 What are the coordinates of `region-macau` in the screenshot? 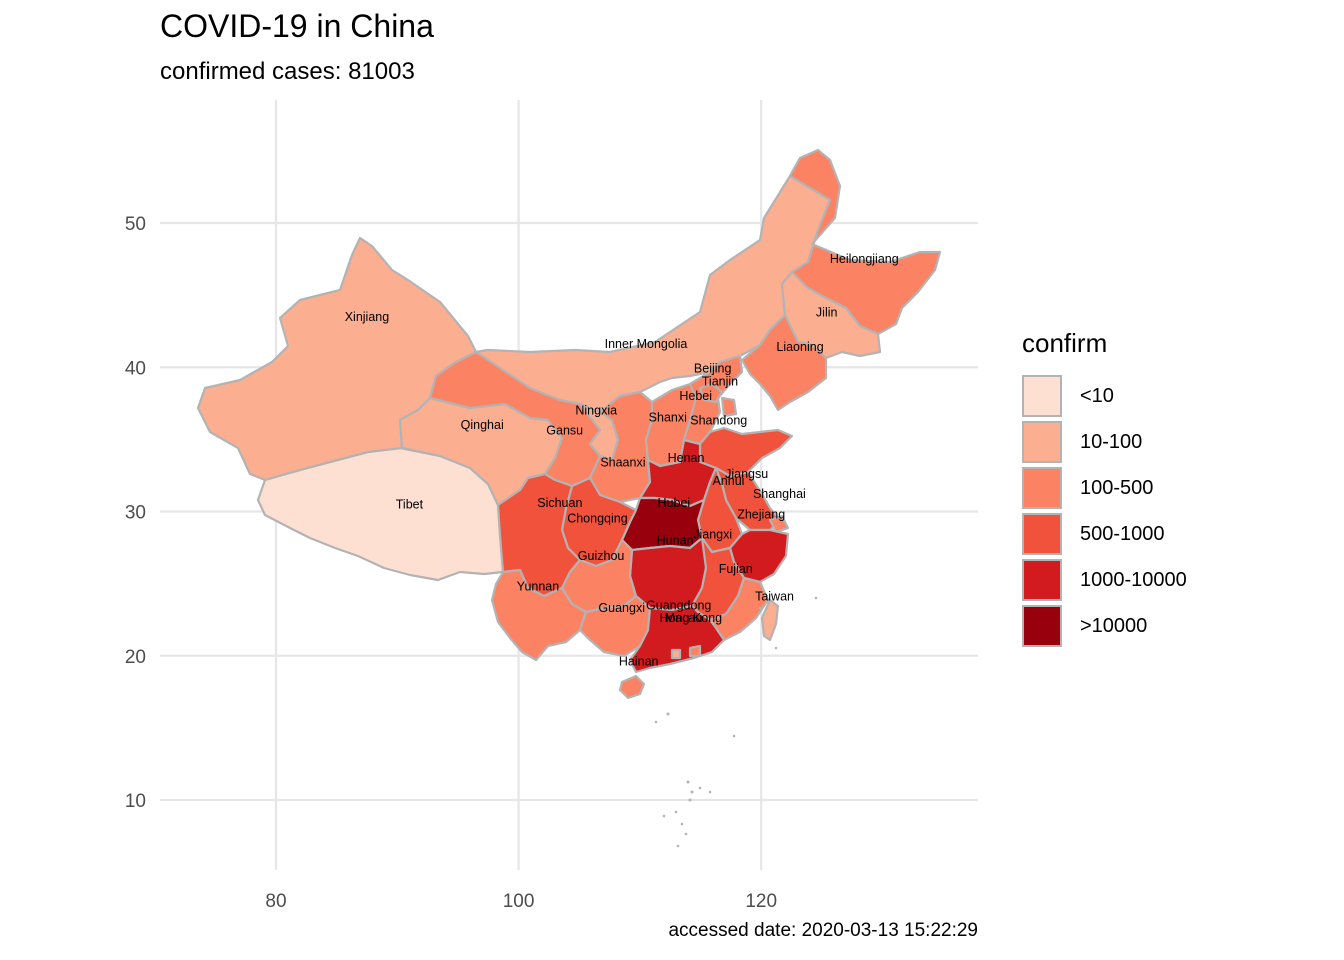 It's located at (676, 654).